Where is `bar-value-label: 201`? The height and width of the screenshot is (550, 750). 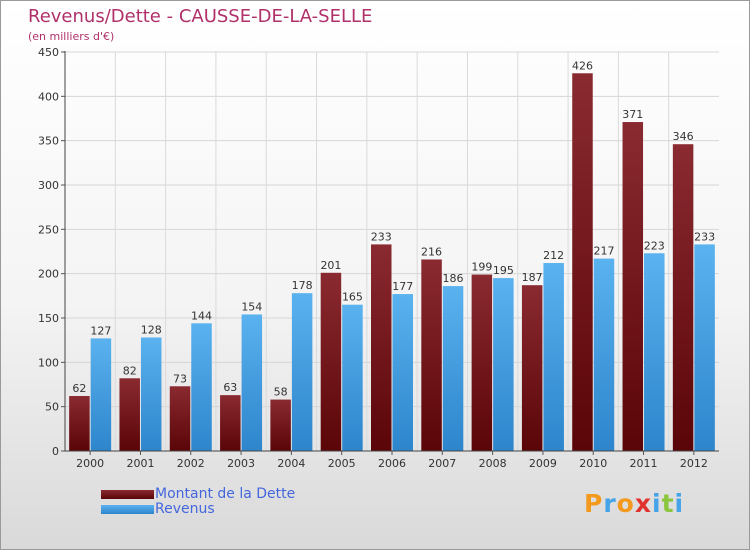 bar-value-label: 201 is located at coordinates (330, 265).